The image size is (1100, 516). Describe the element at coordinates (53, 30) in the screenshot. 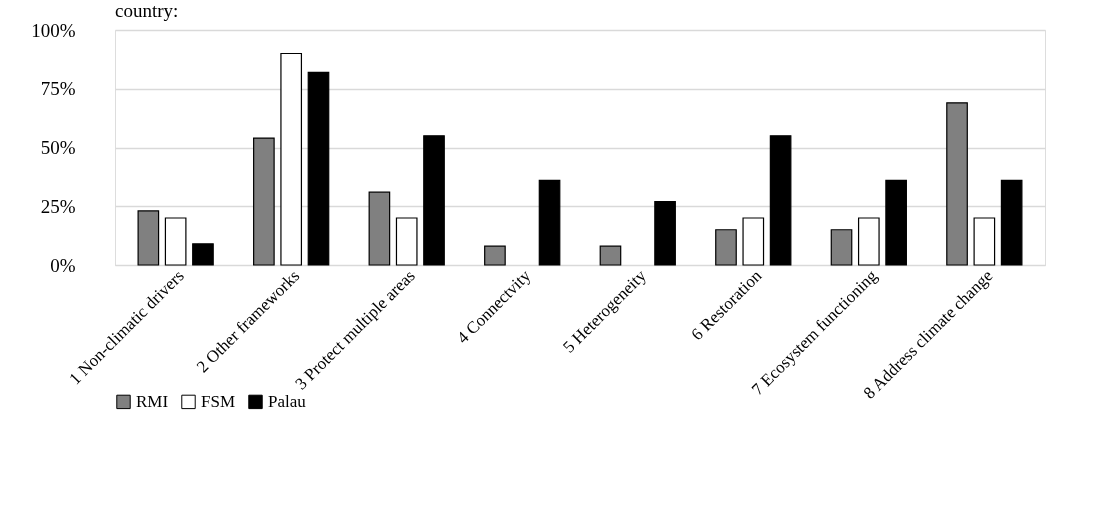

I see `y-tick-label: 100%` at that location.